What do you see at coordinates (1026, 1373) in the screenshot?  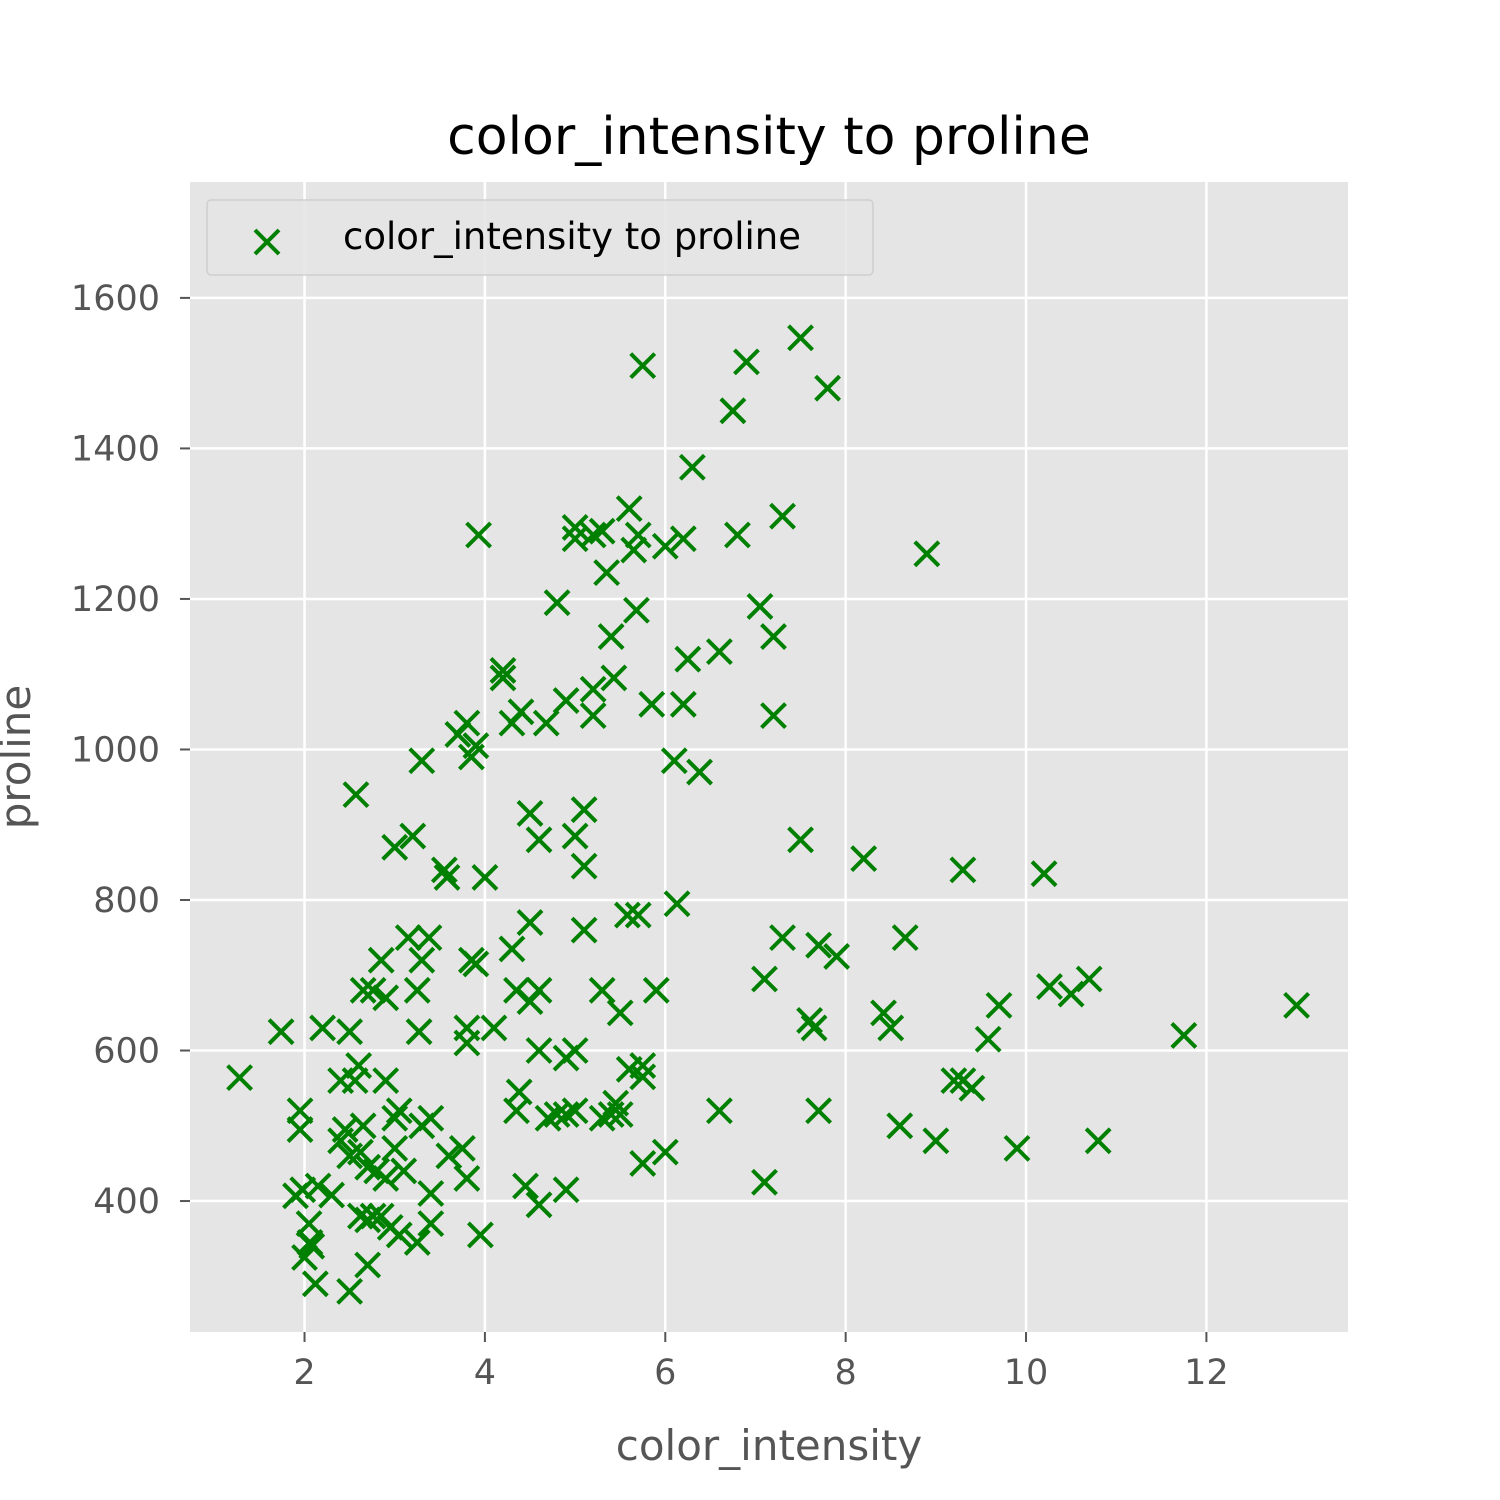 I see `x-tick-label: 10` at bounding box center [1026, 1373].